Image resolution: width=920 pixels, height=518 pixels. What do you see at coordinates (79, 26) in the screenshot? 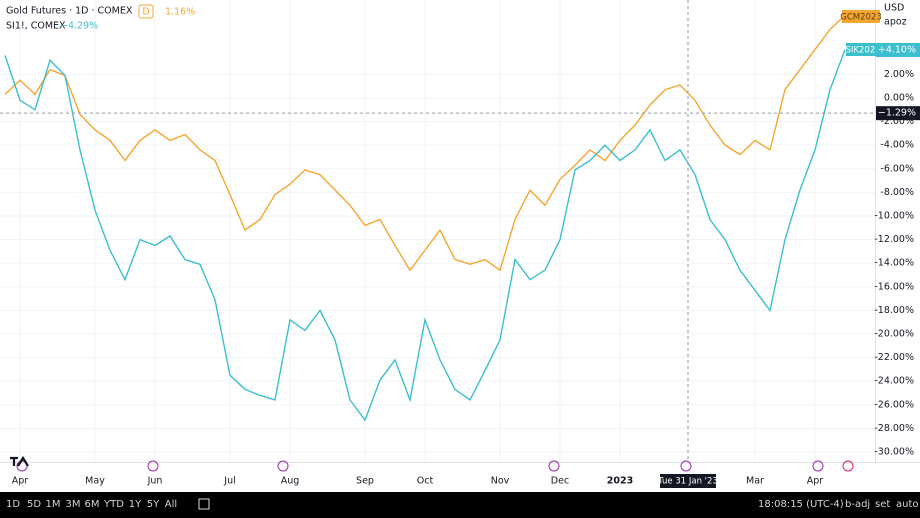
I see `compare-change: −4.29%` at bounding box center [79, 26].